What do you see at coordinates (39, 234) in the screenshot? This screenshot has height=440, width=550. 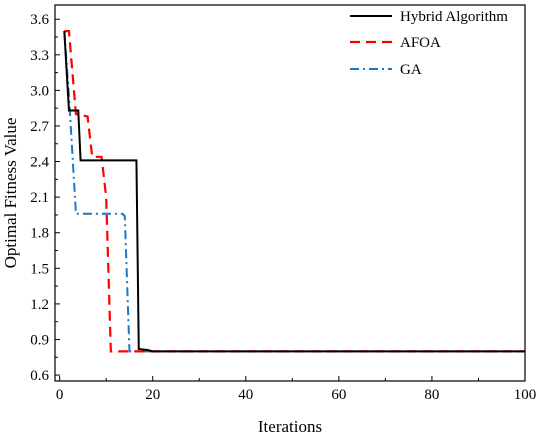 I see `y-tick-label: 1.8` at bounding box center [39, 234].